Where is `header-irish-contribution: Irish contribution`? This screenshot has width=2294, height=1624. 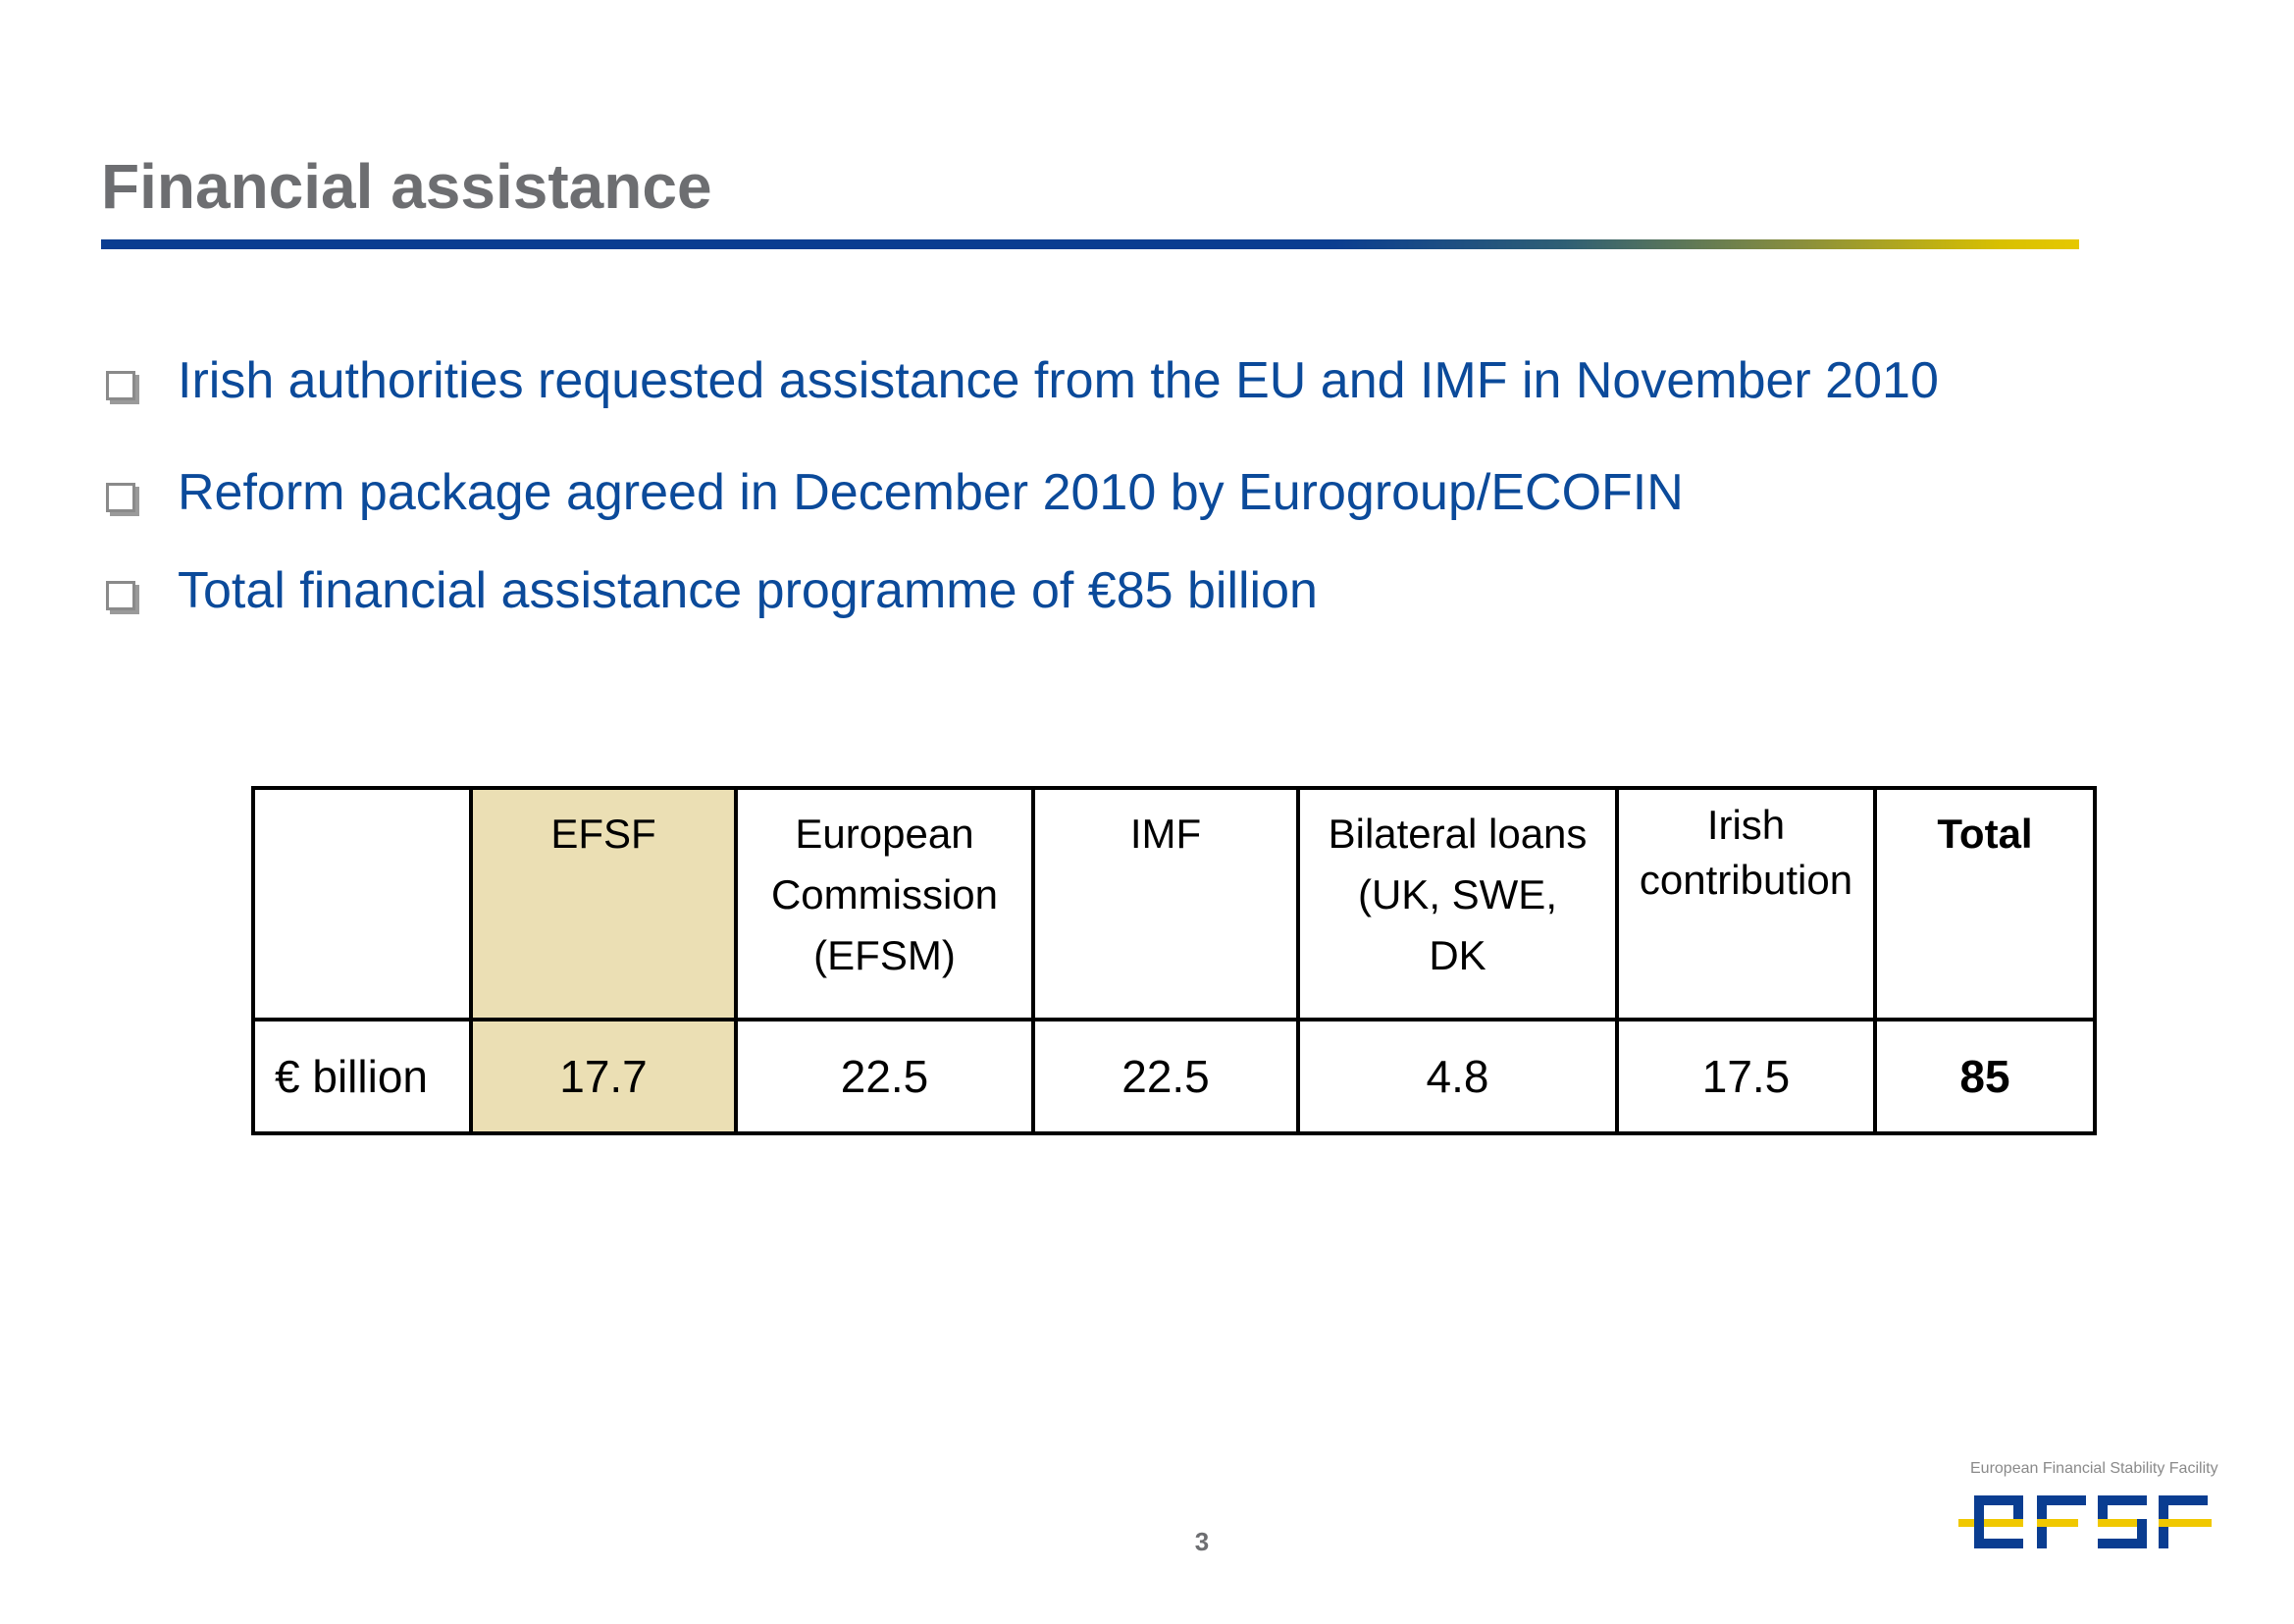 header-irish-contribution: Irish contribution is located at coordinates (1746, 904).